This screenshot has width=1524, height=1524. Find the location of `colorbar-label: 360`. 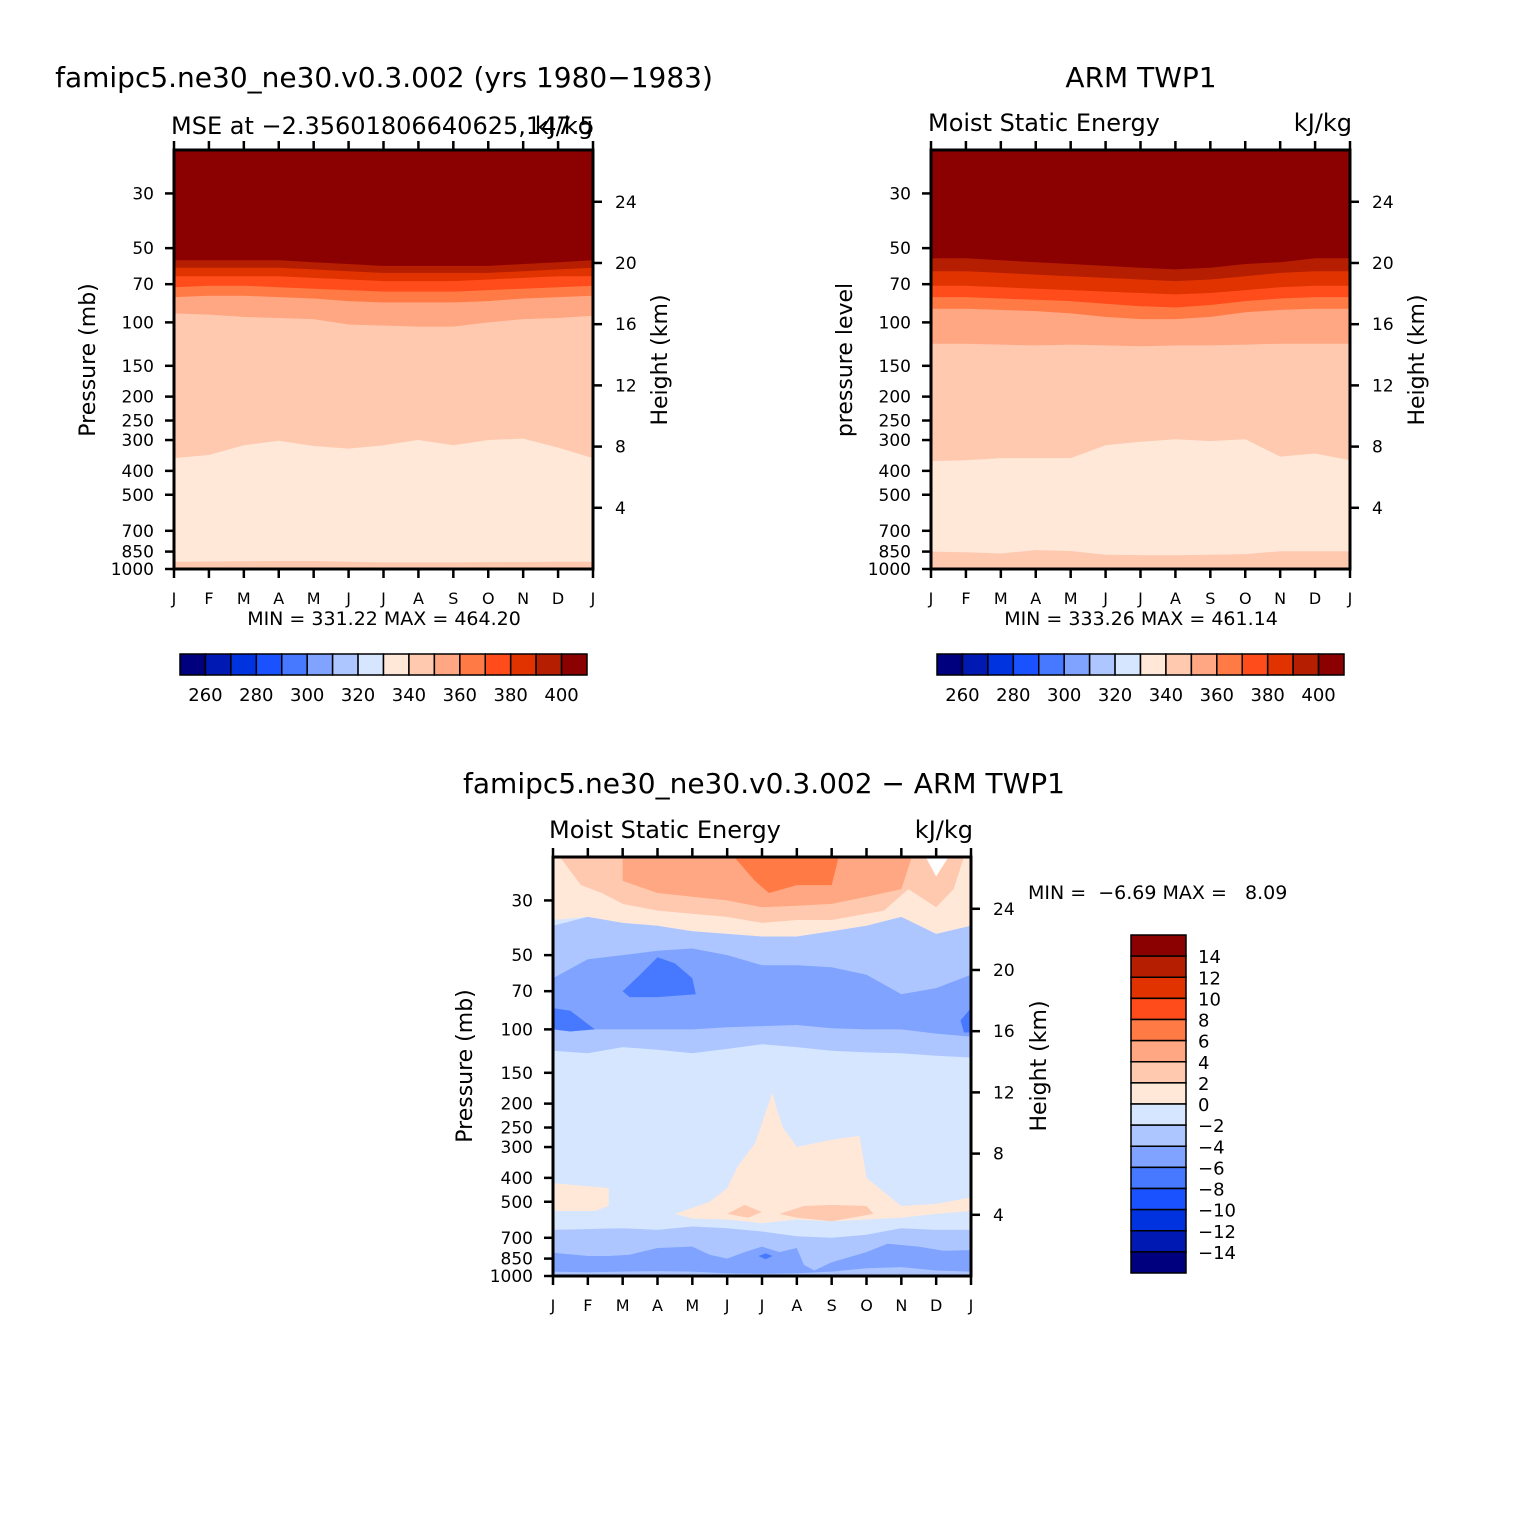

colorbar-label: 360 is located at coordinates (1217, 695).